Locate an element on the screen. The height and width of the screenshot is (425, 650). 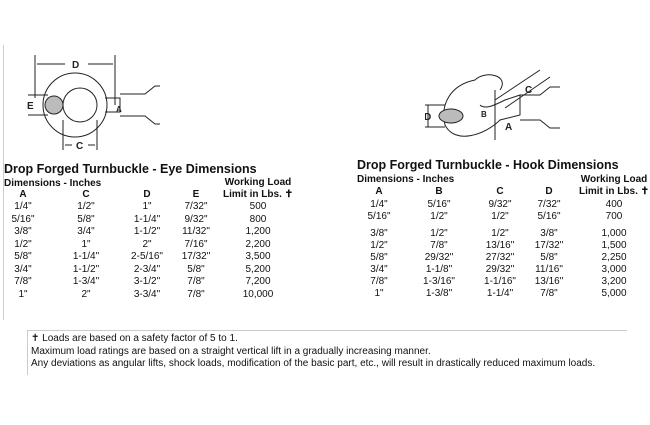
table-cell: 1,200 is located at coordinates (258, 231).